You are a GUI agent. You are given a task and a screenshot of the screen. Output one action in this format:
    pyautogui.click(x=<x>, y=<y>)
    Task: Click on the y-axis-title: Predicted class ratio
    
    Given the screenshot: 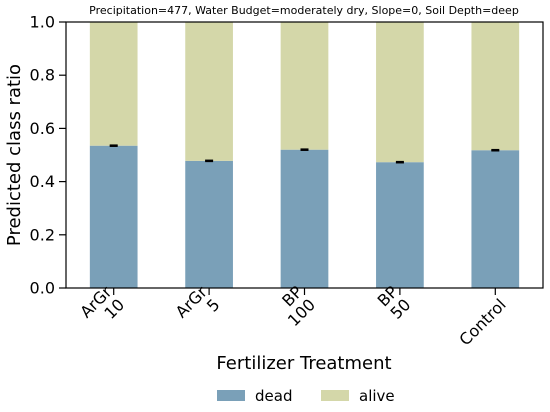 What is the action you would take?
    pyautogui.click(x=14, y=155)
    